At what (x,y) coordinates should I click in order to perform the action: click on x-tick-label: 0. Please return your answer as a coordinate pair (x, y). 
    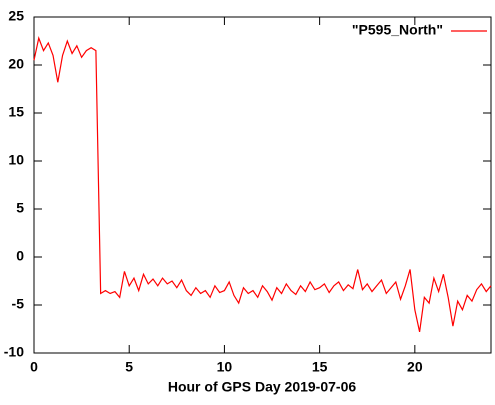
    Looking at the image, I should click on (34, 367).